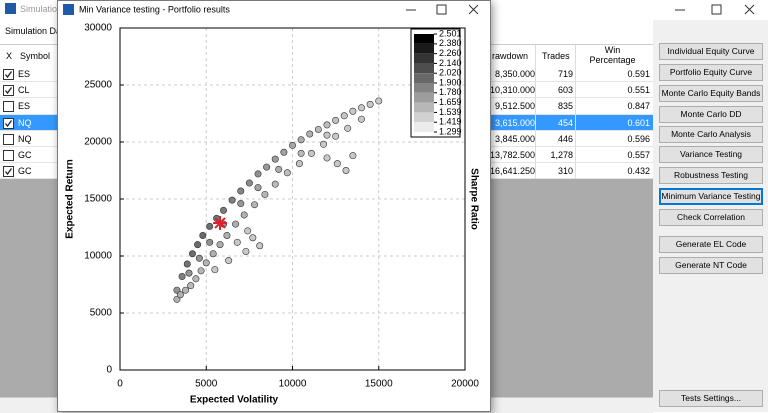 This screenshot has height=413, width=768. I want to click on column-header: Win Percentage, so click(612, 55).